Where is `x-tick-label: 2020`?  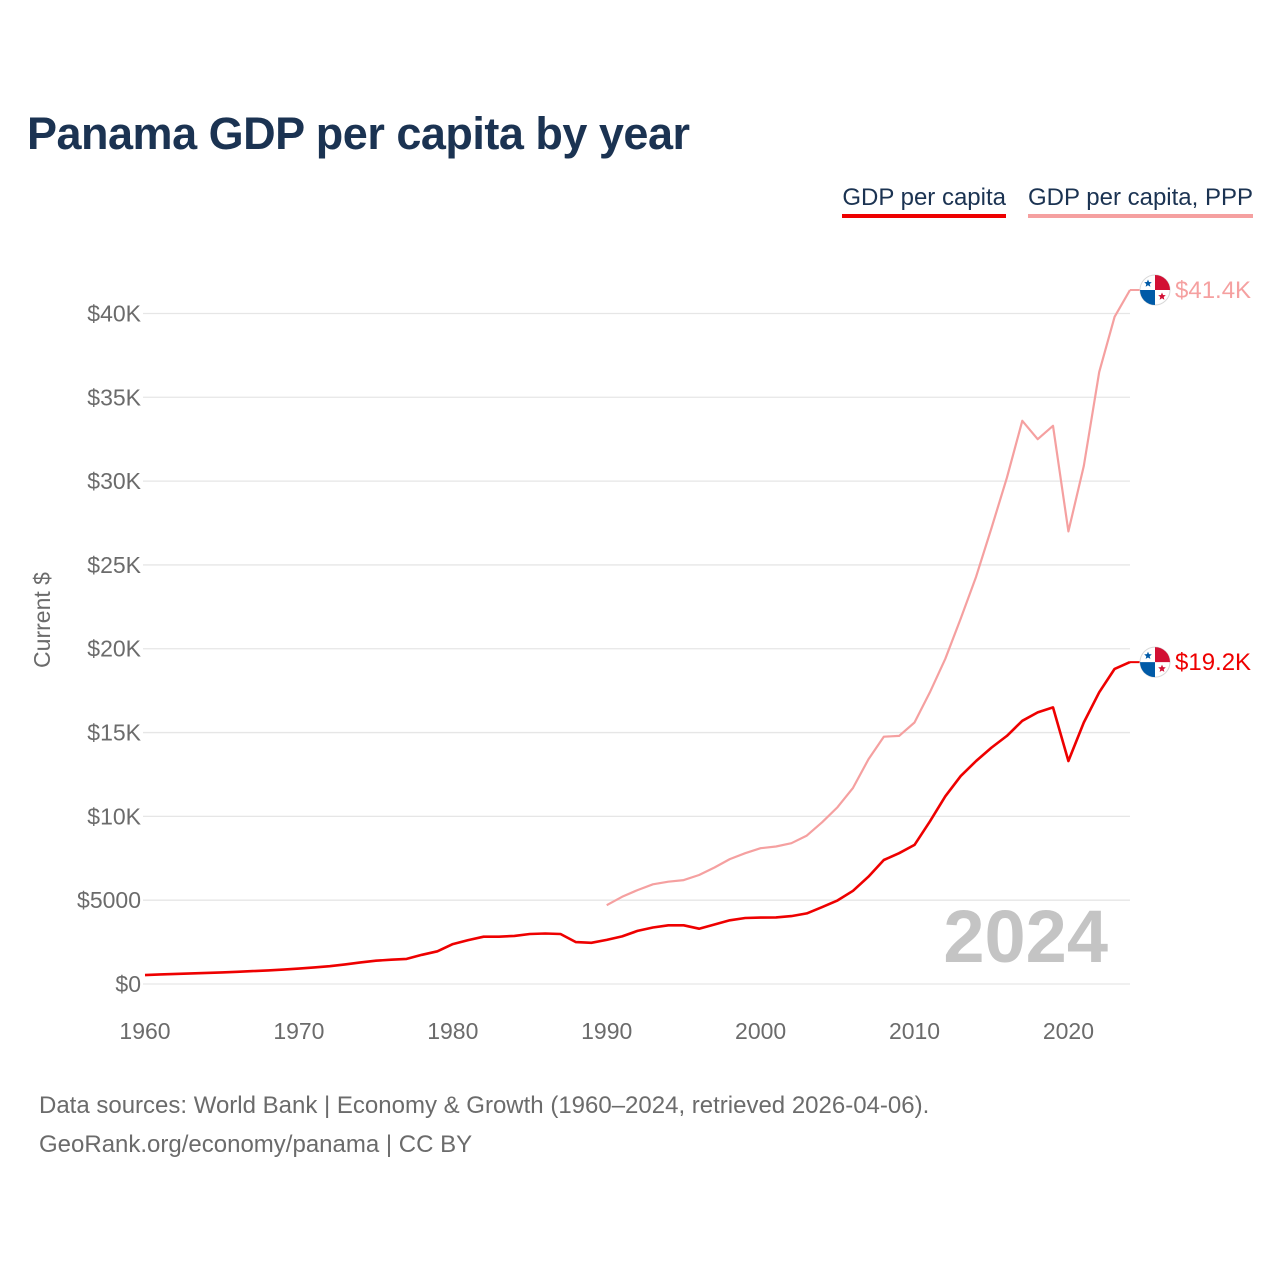
x-tick-label: 2020 is located at coordinates (1068, 1031).